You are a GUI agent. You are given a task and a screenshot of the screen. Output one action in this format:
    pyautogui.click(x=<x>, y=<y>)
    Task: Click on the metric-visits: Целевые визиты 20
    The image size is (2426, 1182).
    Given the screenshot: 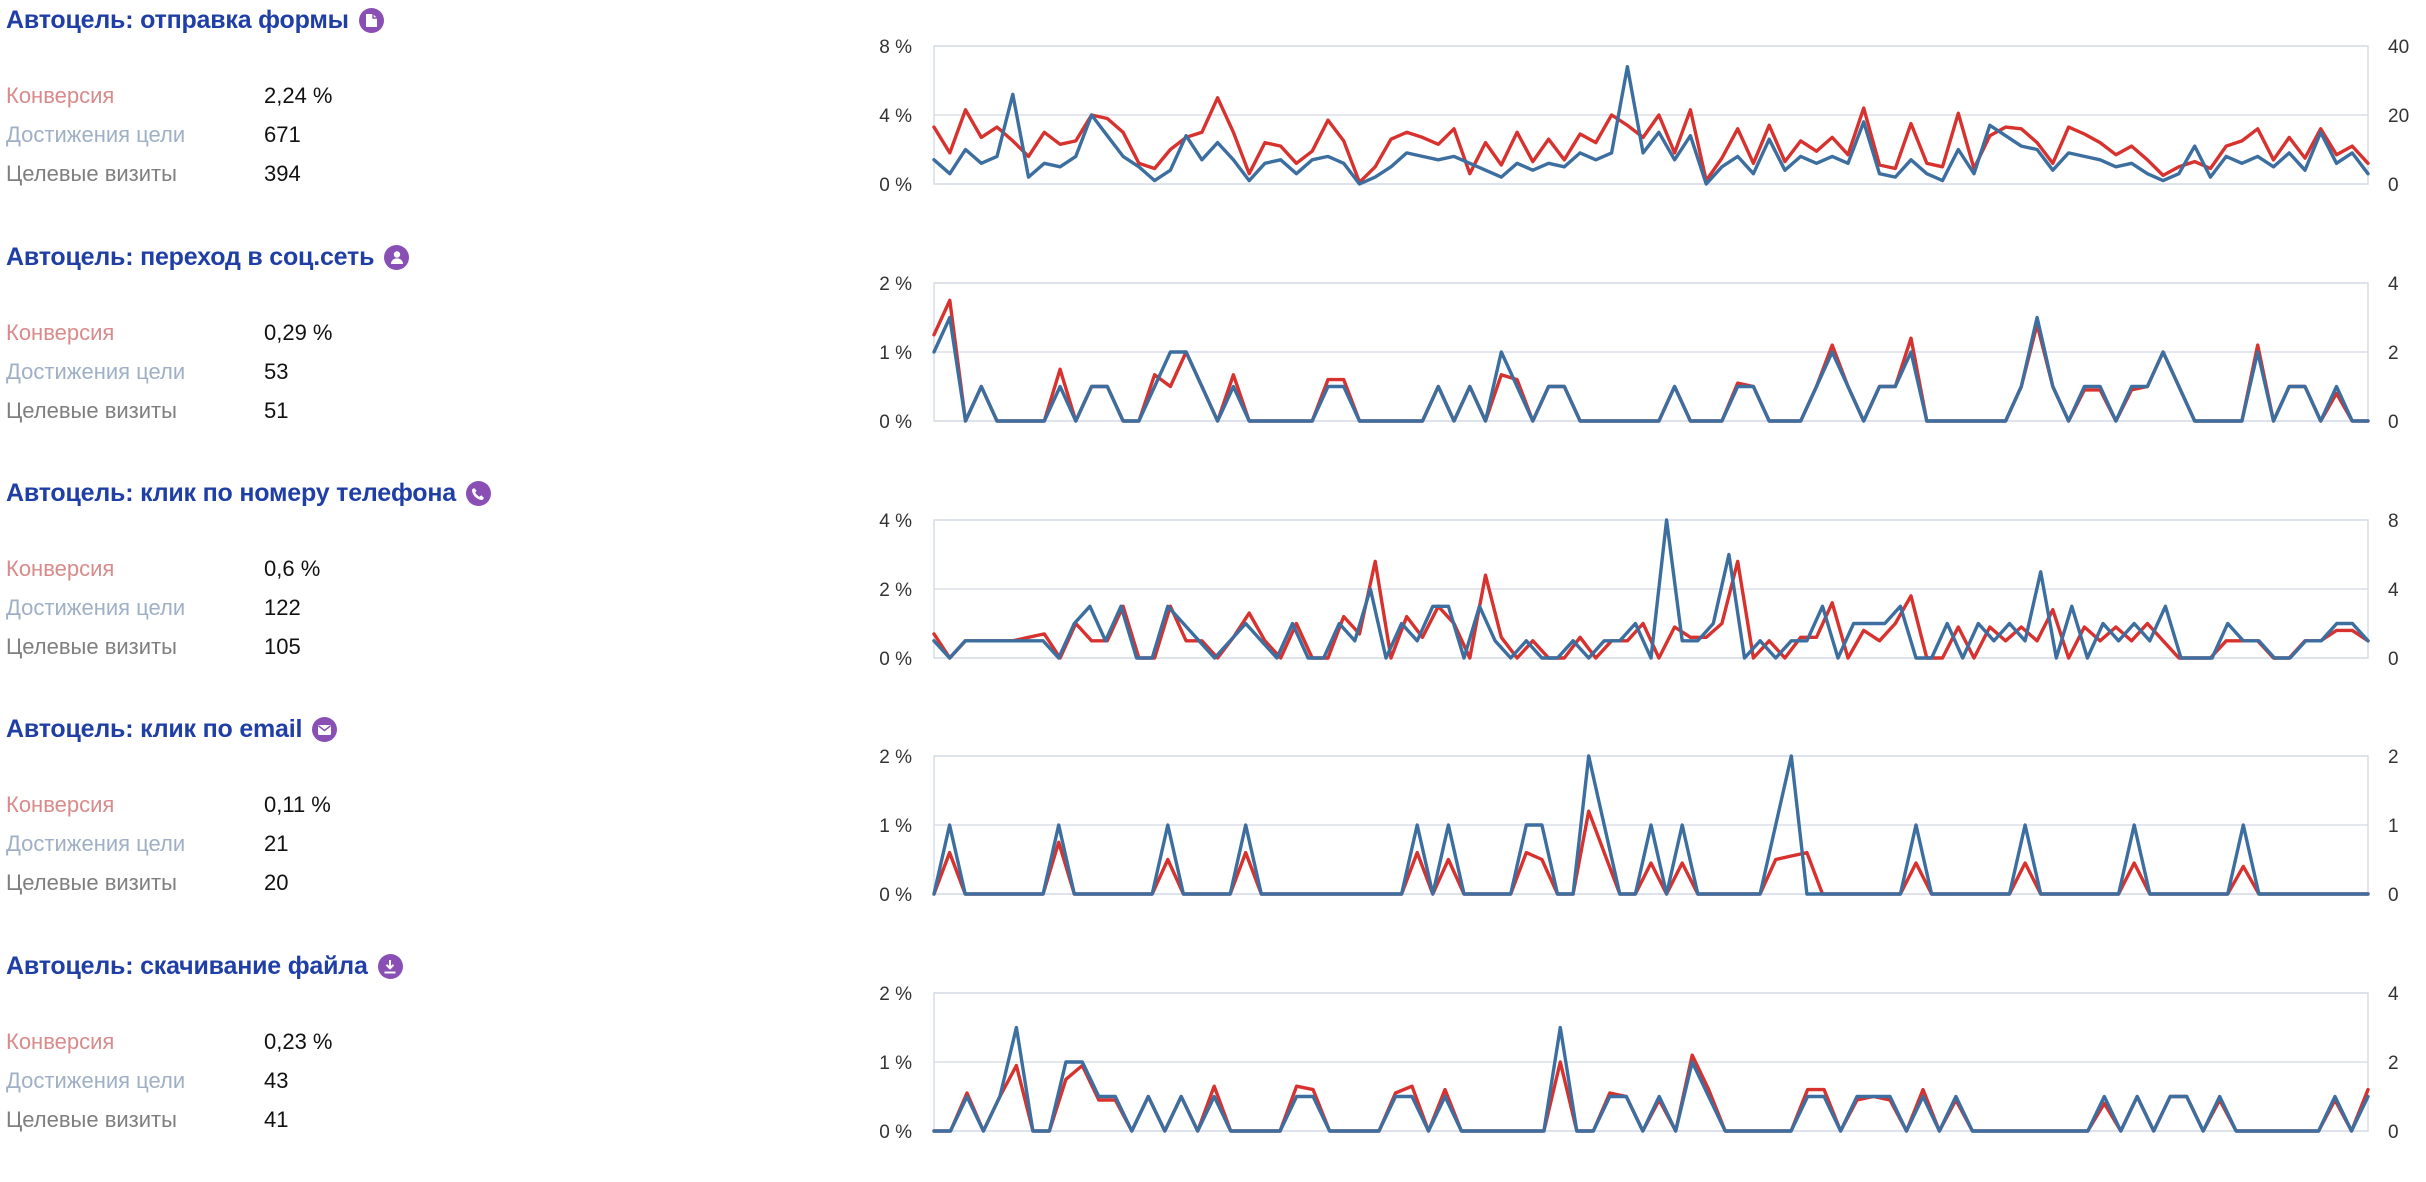 What is the action you would take?
    pyautogui.click(x=168, y=882)
    